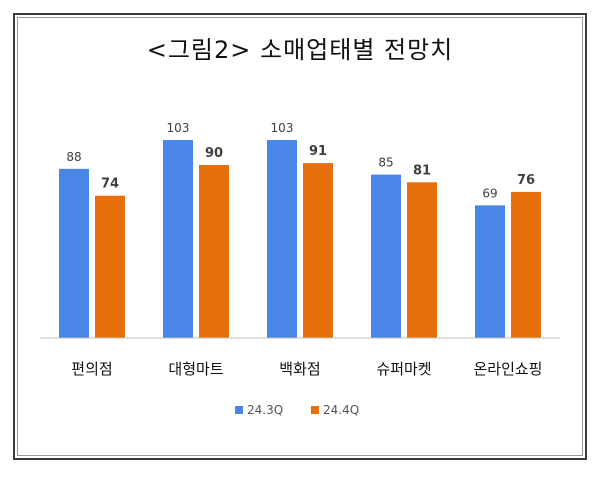 The image size is (600, 479). Describe the element at coordinates (507, 369) in the screenshot. I see `category-label-온라인쇼핑: 온라인쇼핑` at that location.